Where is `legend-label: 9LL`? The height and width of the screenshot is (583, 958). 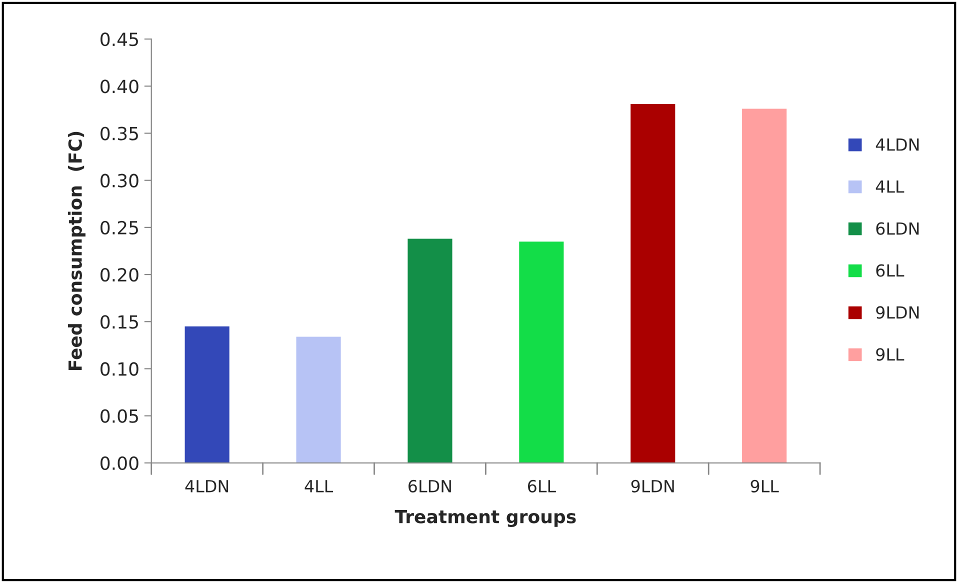 legend-label: 9LL is located at coordinates (890, 354).